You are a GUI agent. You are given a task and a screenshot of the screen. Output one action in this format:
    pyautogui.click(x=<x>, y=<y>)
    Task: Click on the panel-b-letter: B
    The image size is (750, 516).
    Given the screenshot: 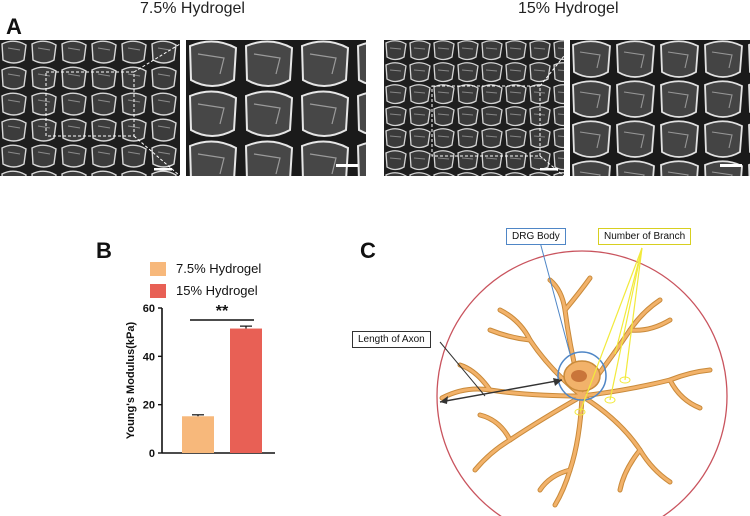 What is the action you would take?
    pyautogui.click(x=104, y=250)
    